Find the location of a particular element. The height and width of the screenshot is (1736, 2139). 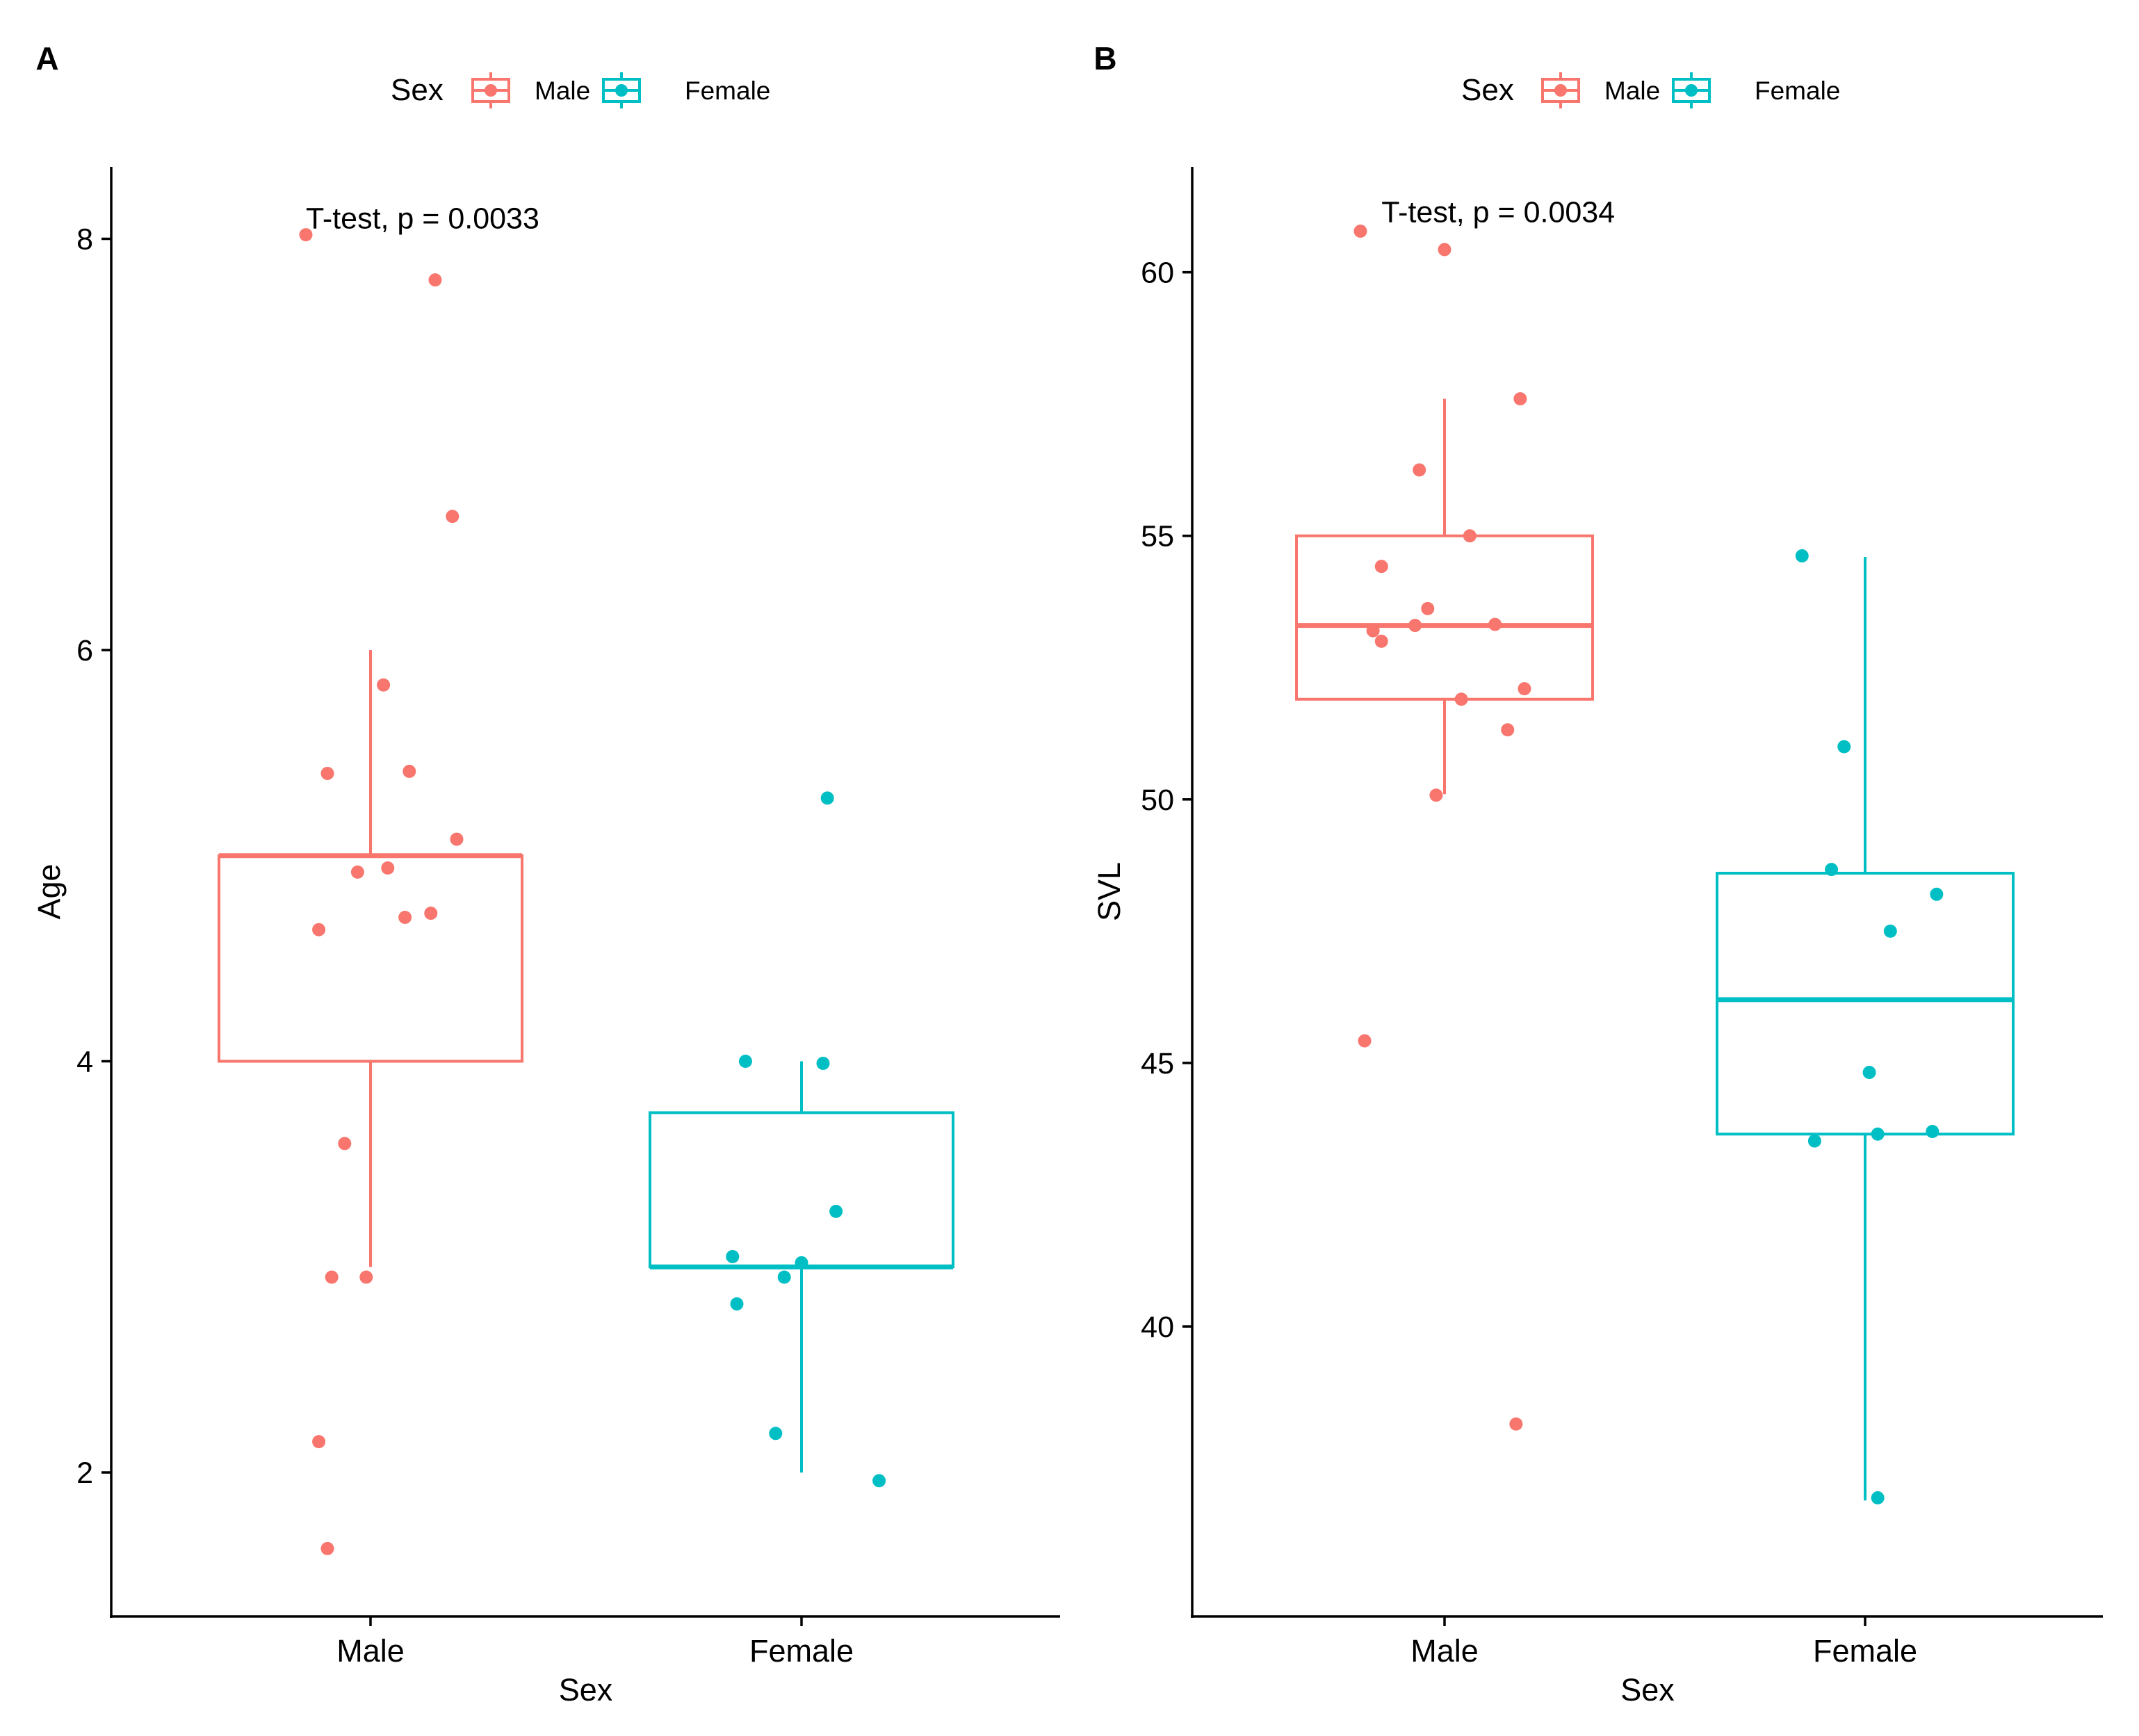

y-tick-label: 6 is located at coordinates (84, 650).